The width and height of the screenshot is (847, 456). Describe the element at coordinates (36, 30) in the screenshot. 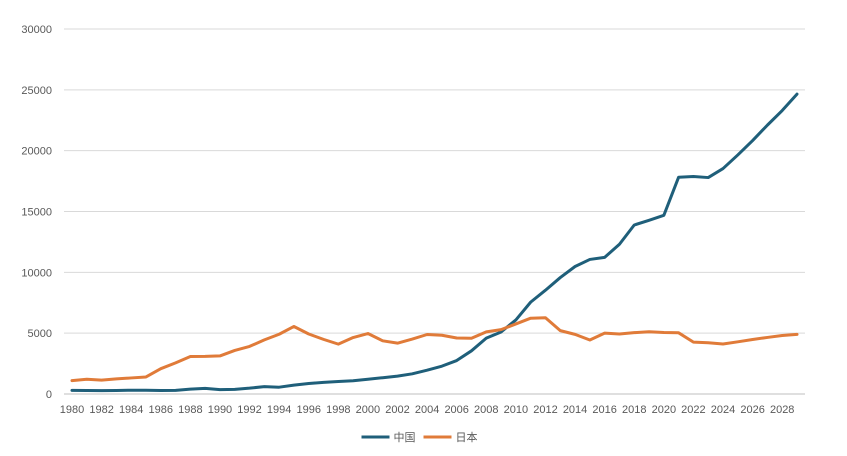

I see `y-tick-label: 30000` at that location.